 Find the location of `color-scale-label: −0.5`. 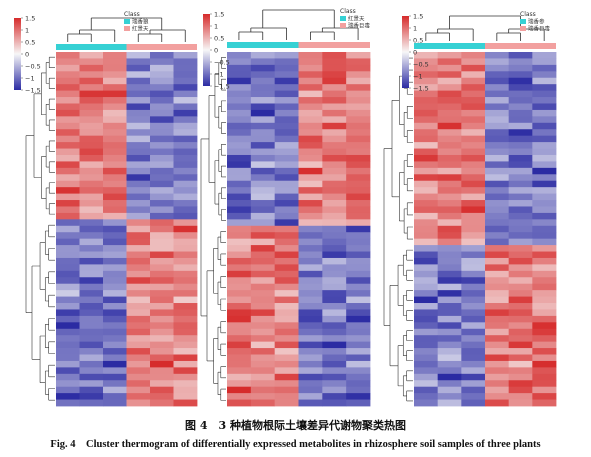

color-scale-label: −0.5 is located at coordinates (33, 67).